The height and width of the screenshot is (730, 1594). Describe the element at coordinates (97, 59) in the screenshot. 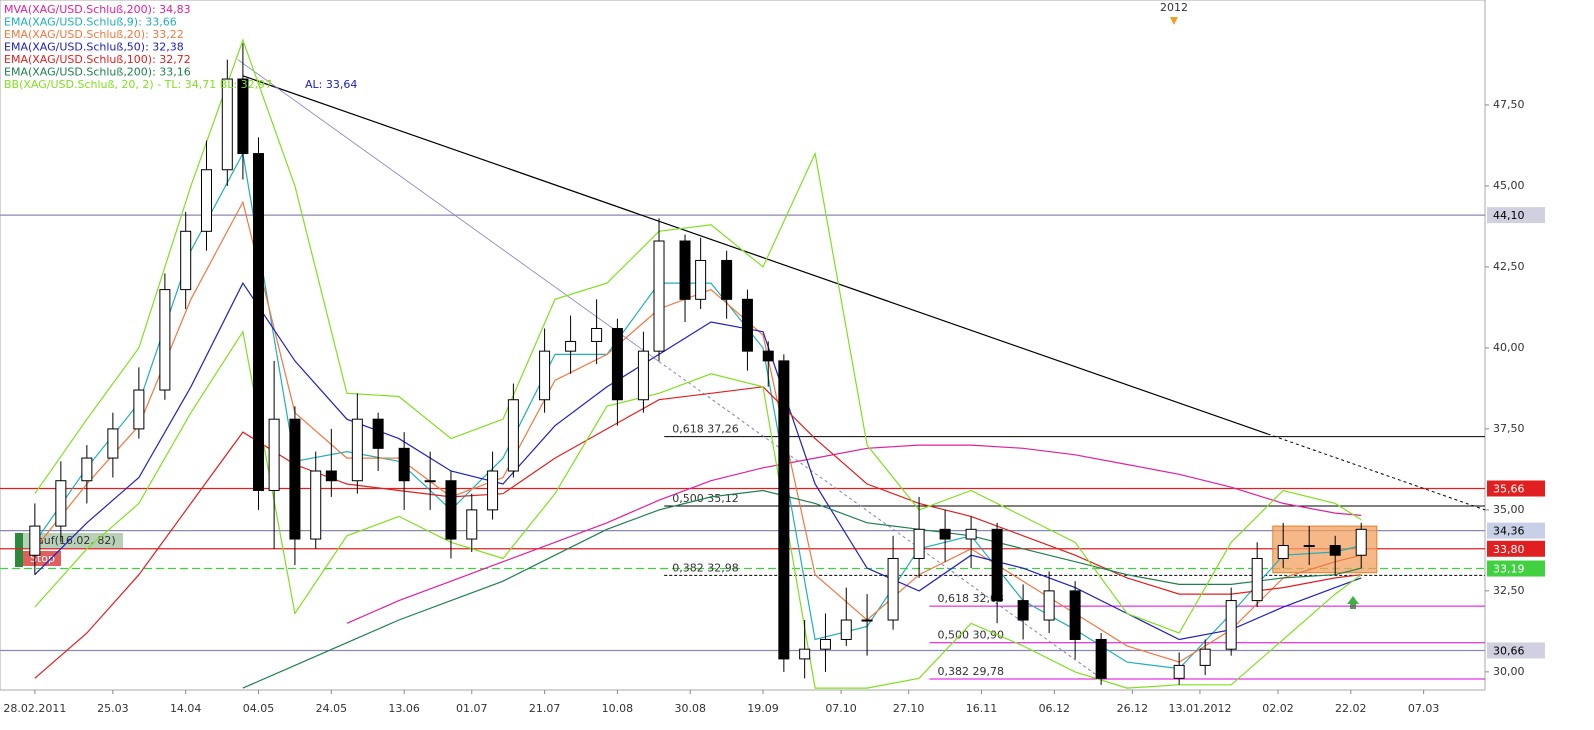

I see `legend-entry: EMA(XAG/USD.Schluß,100): 32,72` at that location.